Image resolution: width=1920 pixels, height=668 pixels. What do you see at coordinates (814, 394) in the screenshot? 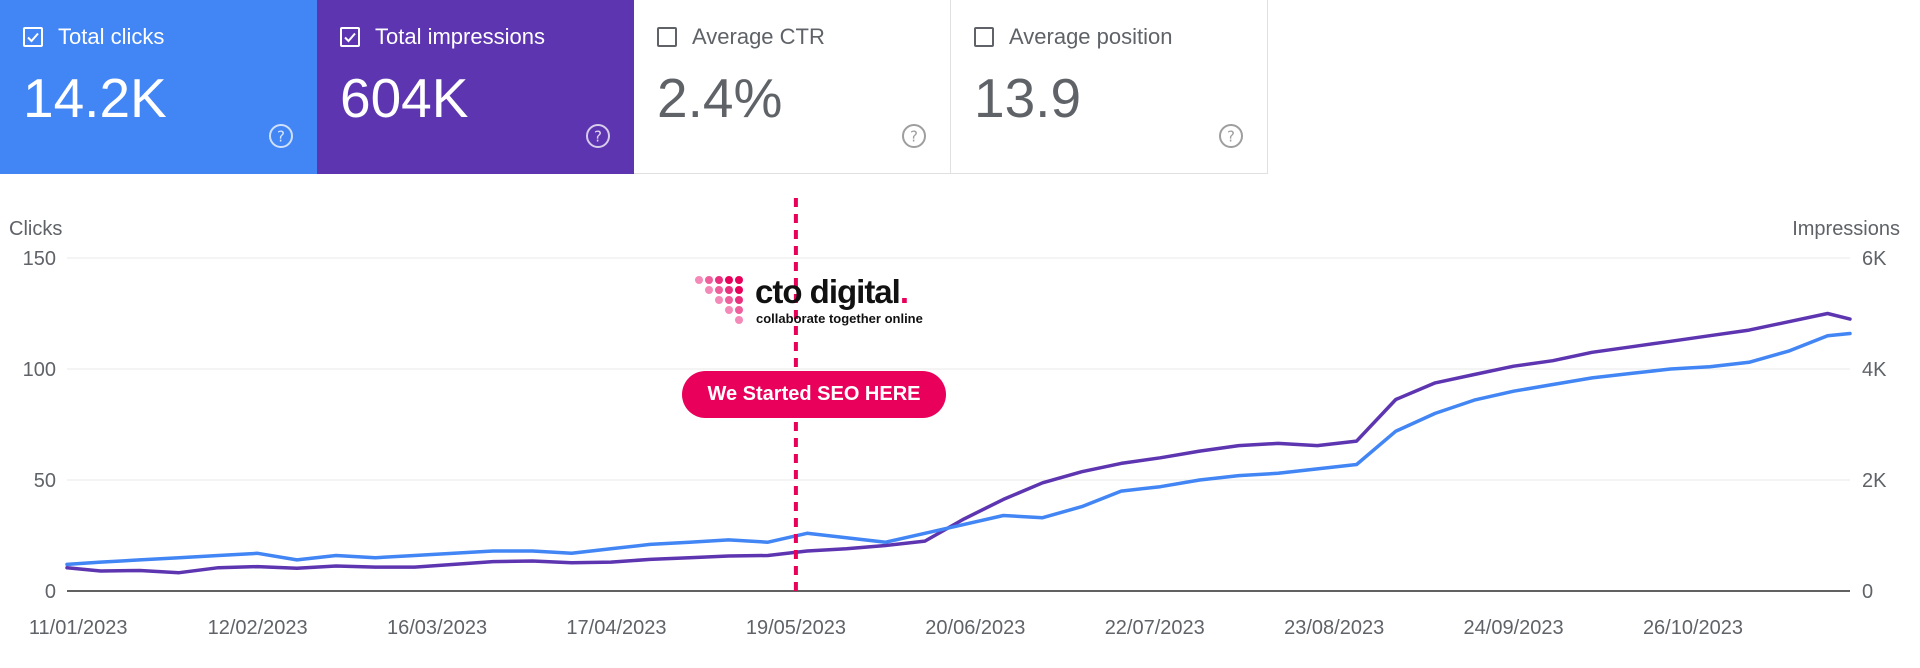
I see `seo-start-badge: We Started SEO HERE` at bounding box center [814, 394].